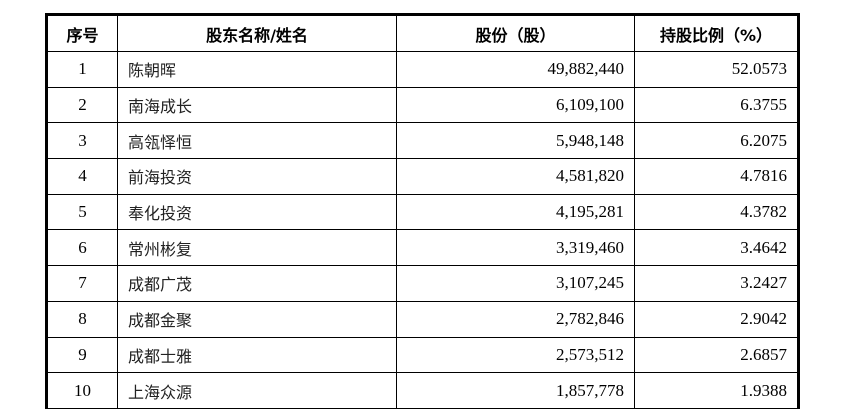 This screenshot has width=850, height=409. Describe the element at coordinates (716, 69) in the screenshot. I see `share-ratio: 52.0573` at that location.